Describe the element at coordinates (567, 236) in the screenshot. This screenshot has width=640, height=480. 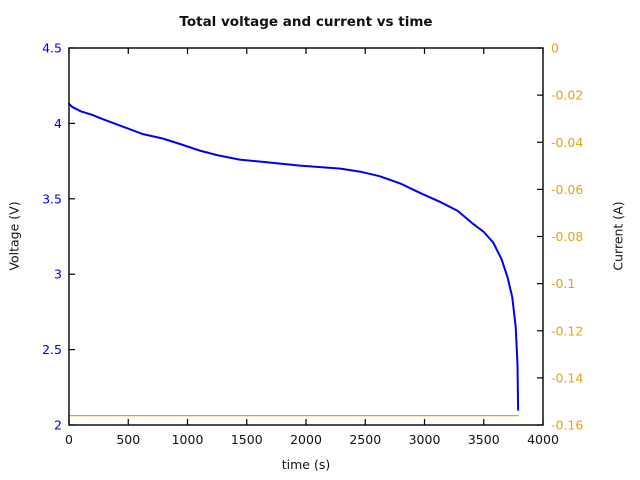
I see `y-tick-label-right: -0.08` at that location.